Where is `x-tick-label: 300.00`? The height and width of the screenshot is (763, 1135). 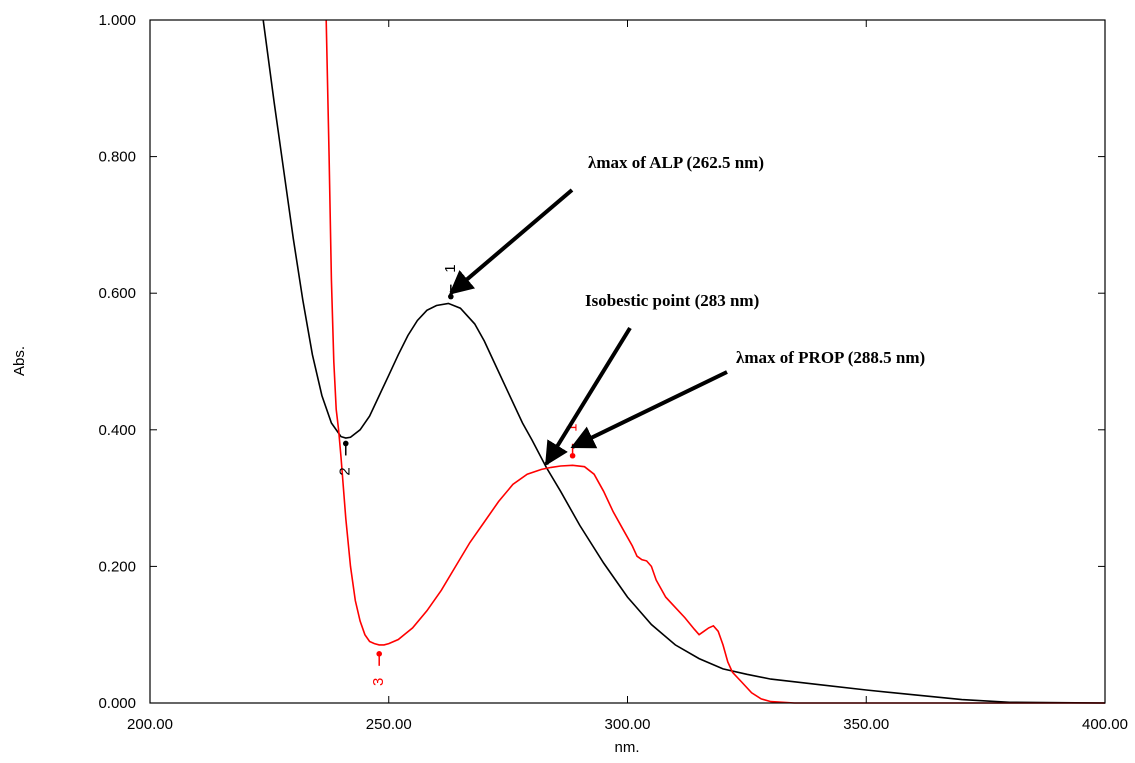
x-tick-label: 300.00 is located at coordinates (628, 724).